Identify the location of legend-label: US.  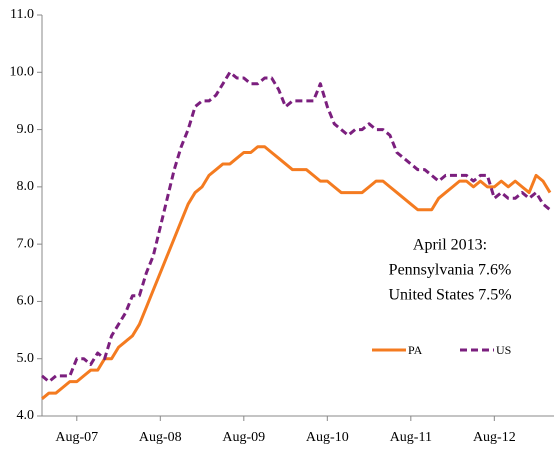
(503, 350).